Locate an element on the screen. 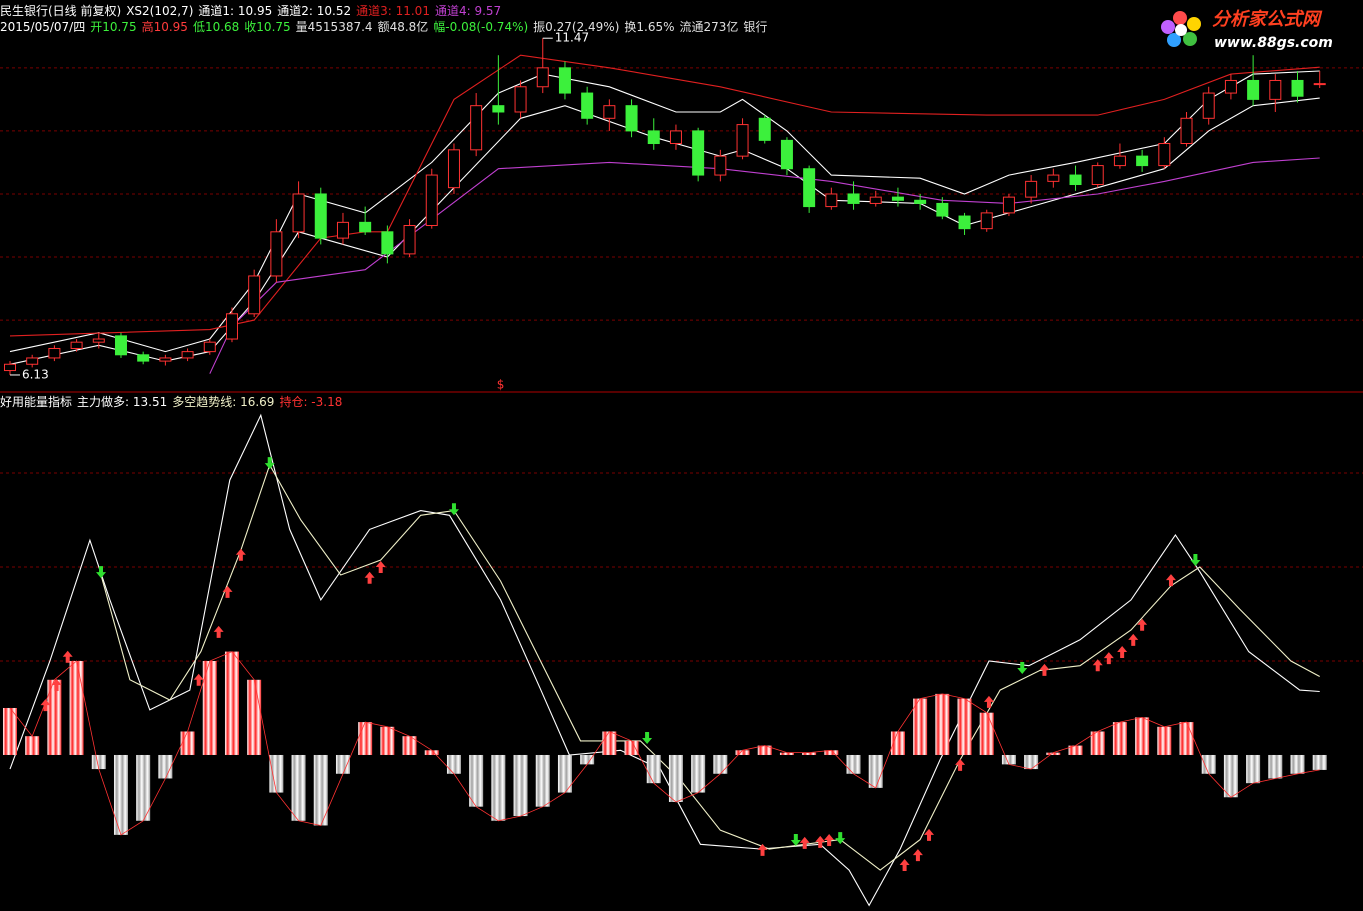 The image size is (1363, 911). signal-mark: $ is located at coordinates (501, 385).